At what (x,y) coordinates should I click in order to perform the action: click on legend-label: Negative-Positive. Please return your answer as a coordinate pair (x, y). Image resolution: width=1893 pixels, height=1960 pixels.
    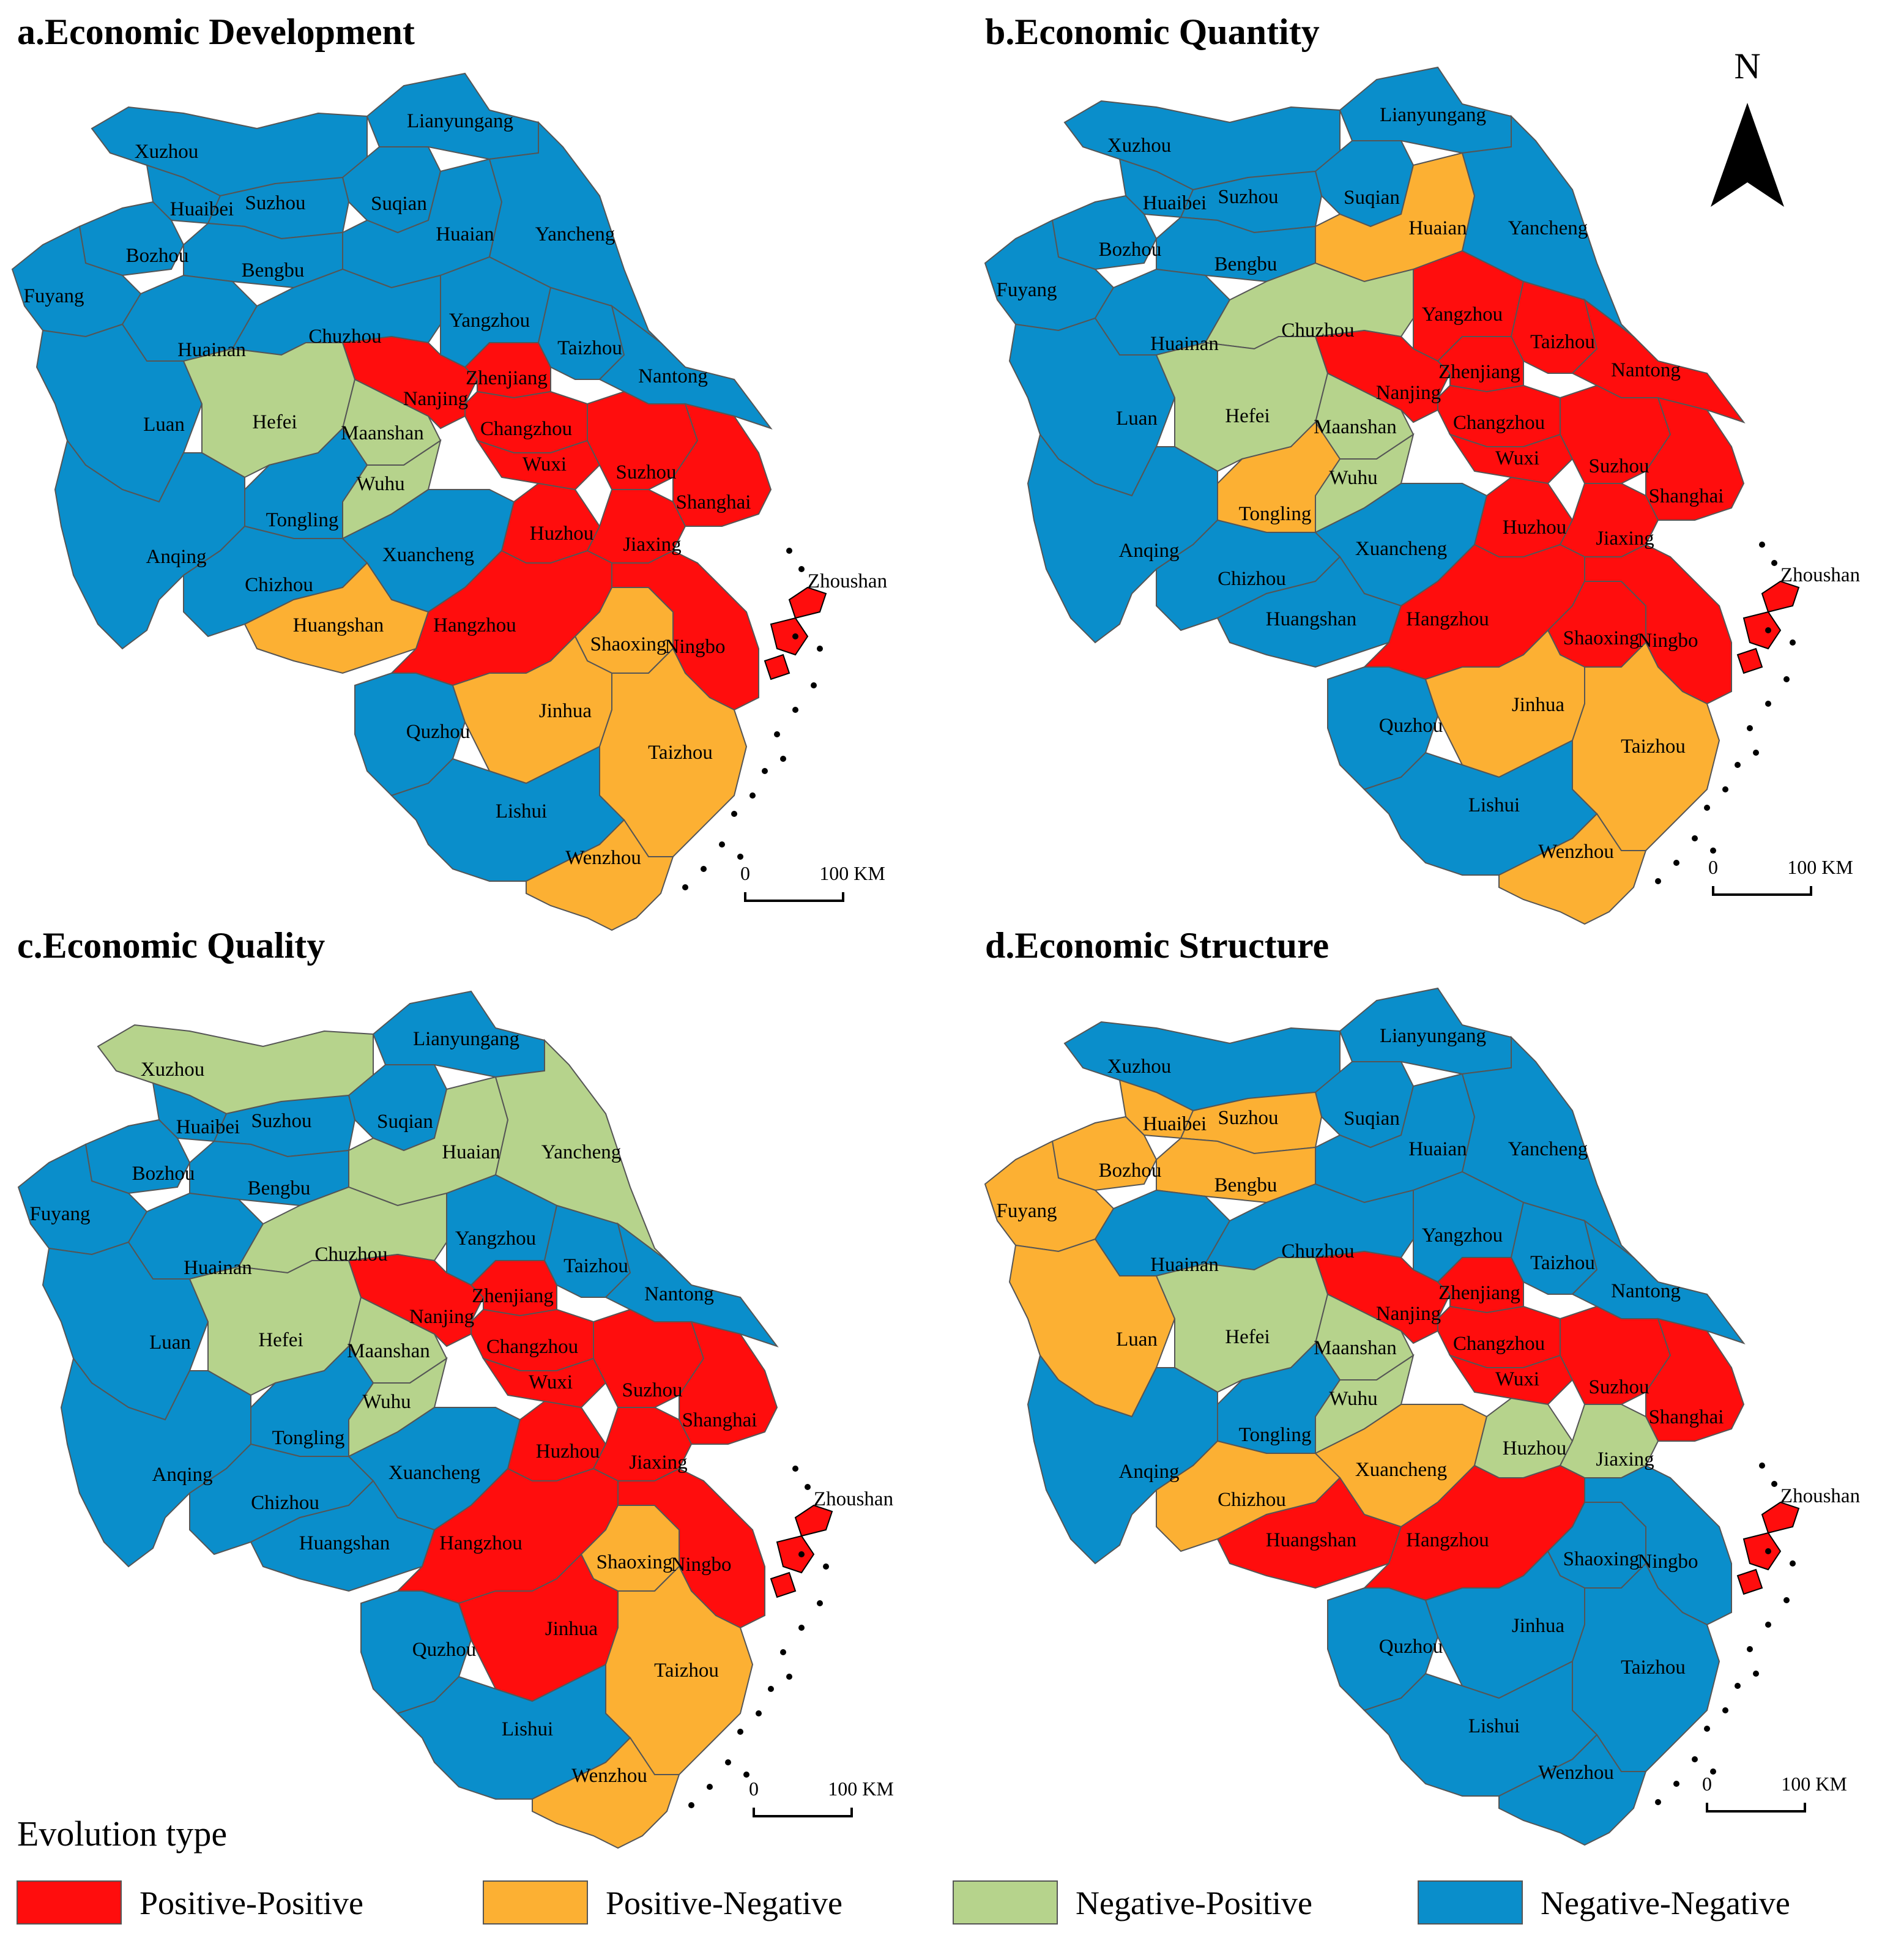
    Looking at the image, I should click on (1194, 1903).